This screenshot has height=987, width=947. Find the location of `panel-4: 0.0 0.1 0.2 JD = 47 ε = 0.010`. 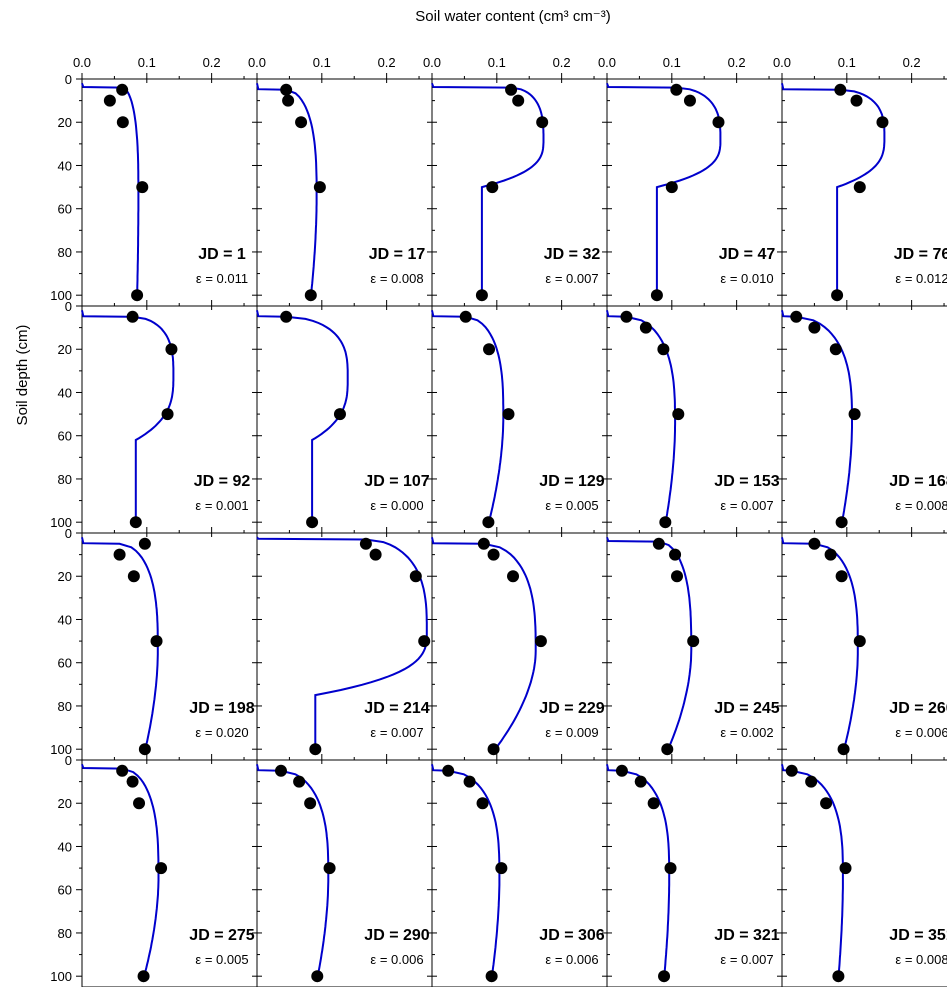

panel-4: 0.0 0.1 0.2 JD = 47 ε = 0.010 is located at coordinates (690, 180).